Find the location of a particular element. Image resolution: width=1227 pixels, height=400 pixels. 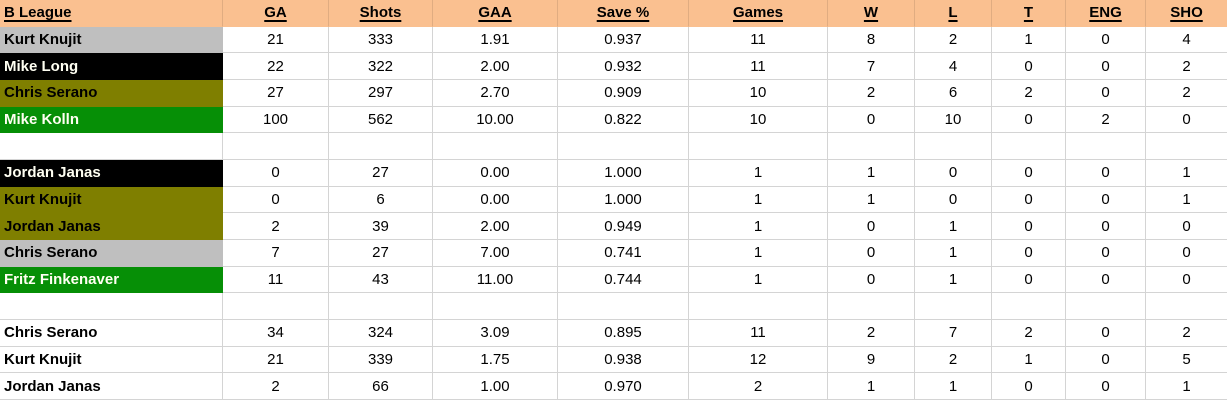

stat-cell: 10.00 is located at coordinates (495, 120).